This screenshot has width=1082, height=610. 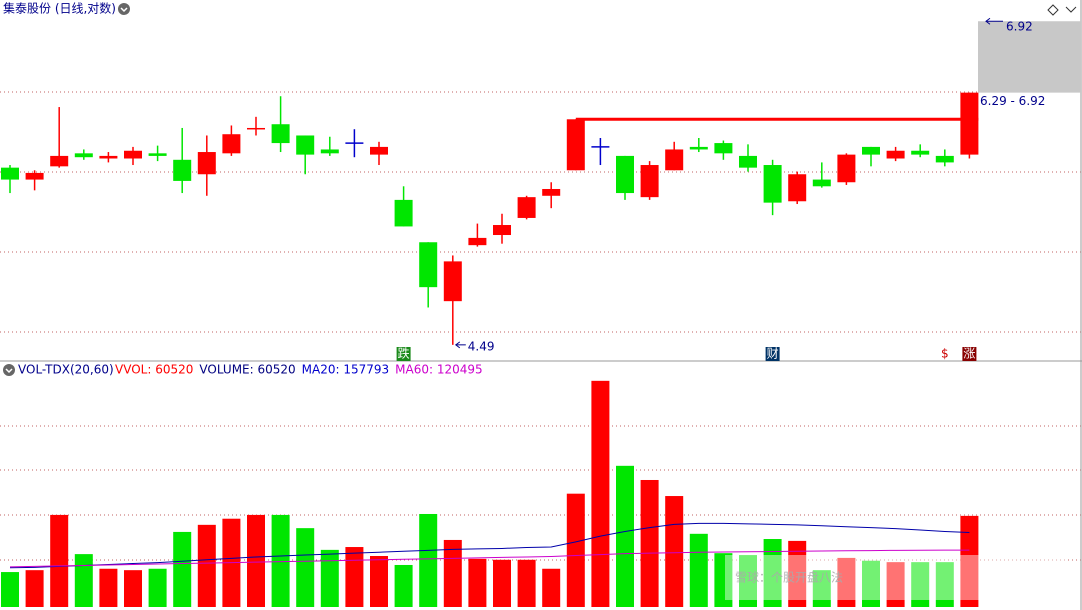 What do you see at coordinates (66, 370) in the screenshot?
I see `indicator-title: VOL-TDX(20,60)` at bounding box center [66, 370].